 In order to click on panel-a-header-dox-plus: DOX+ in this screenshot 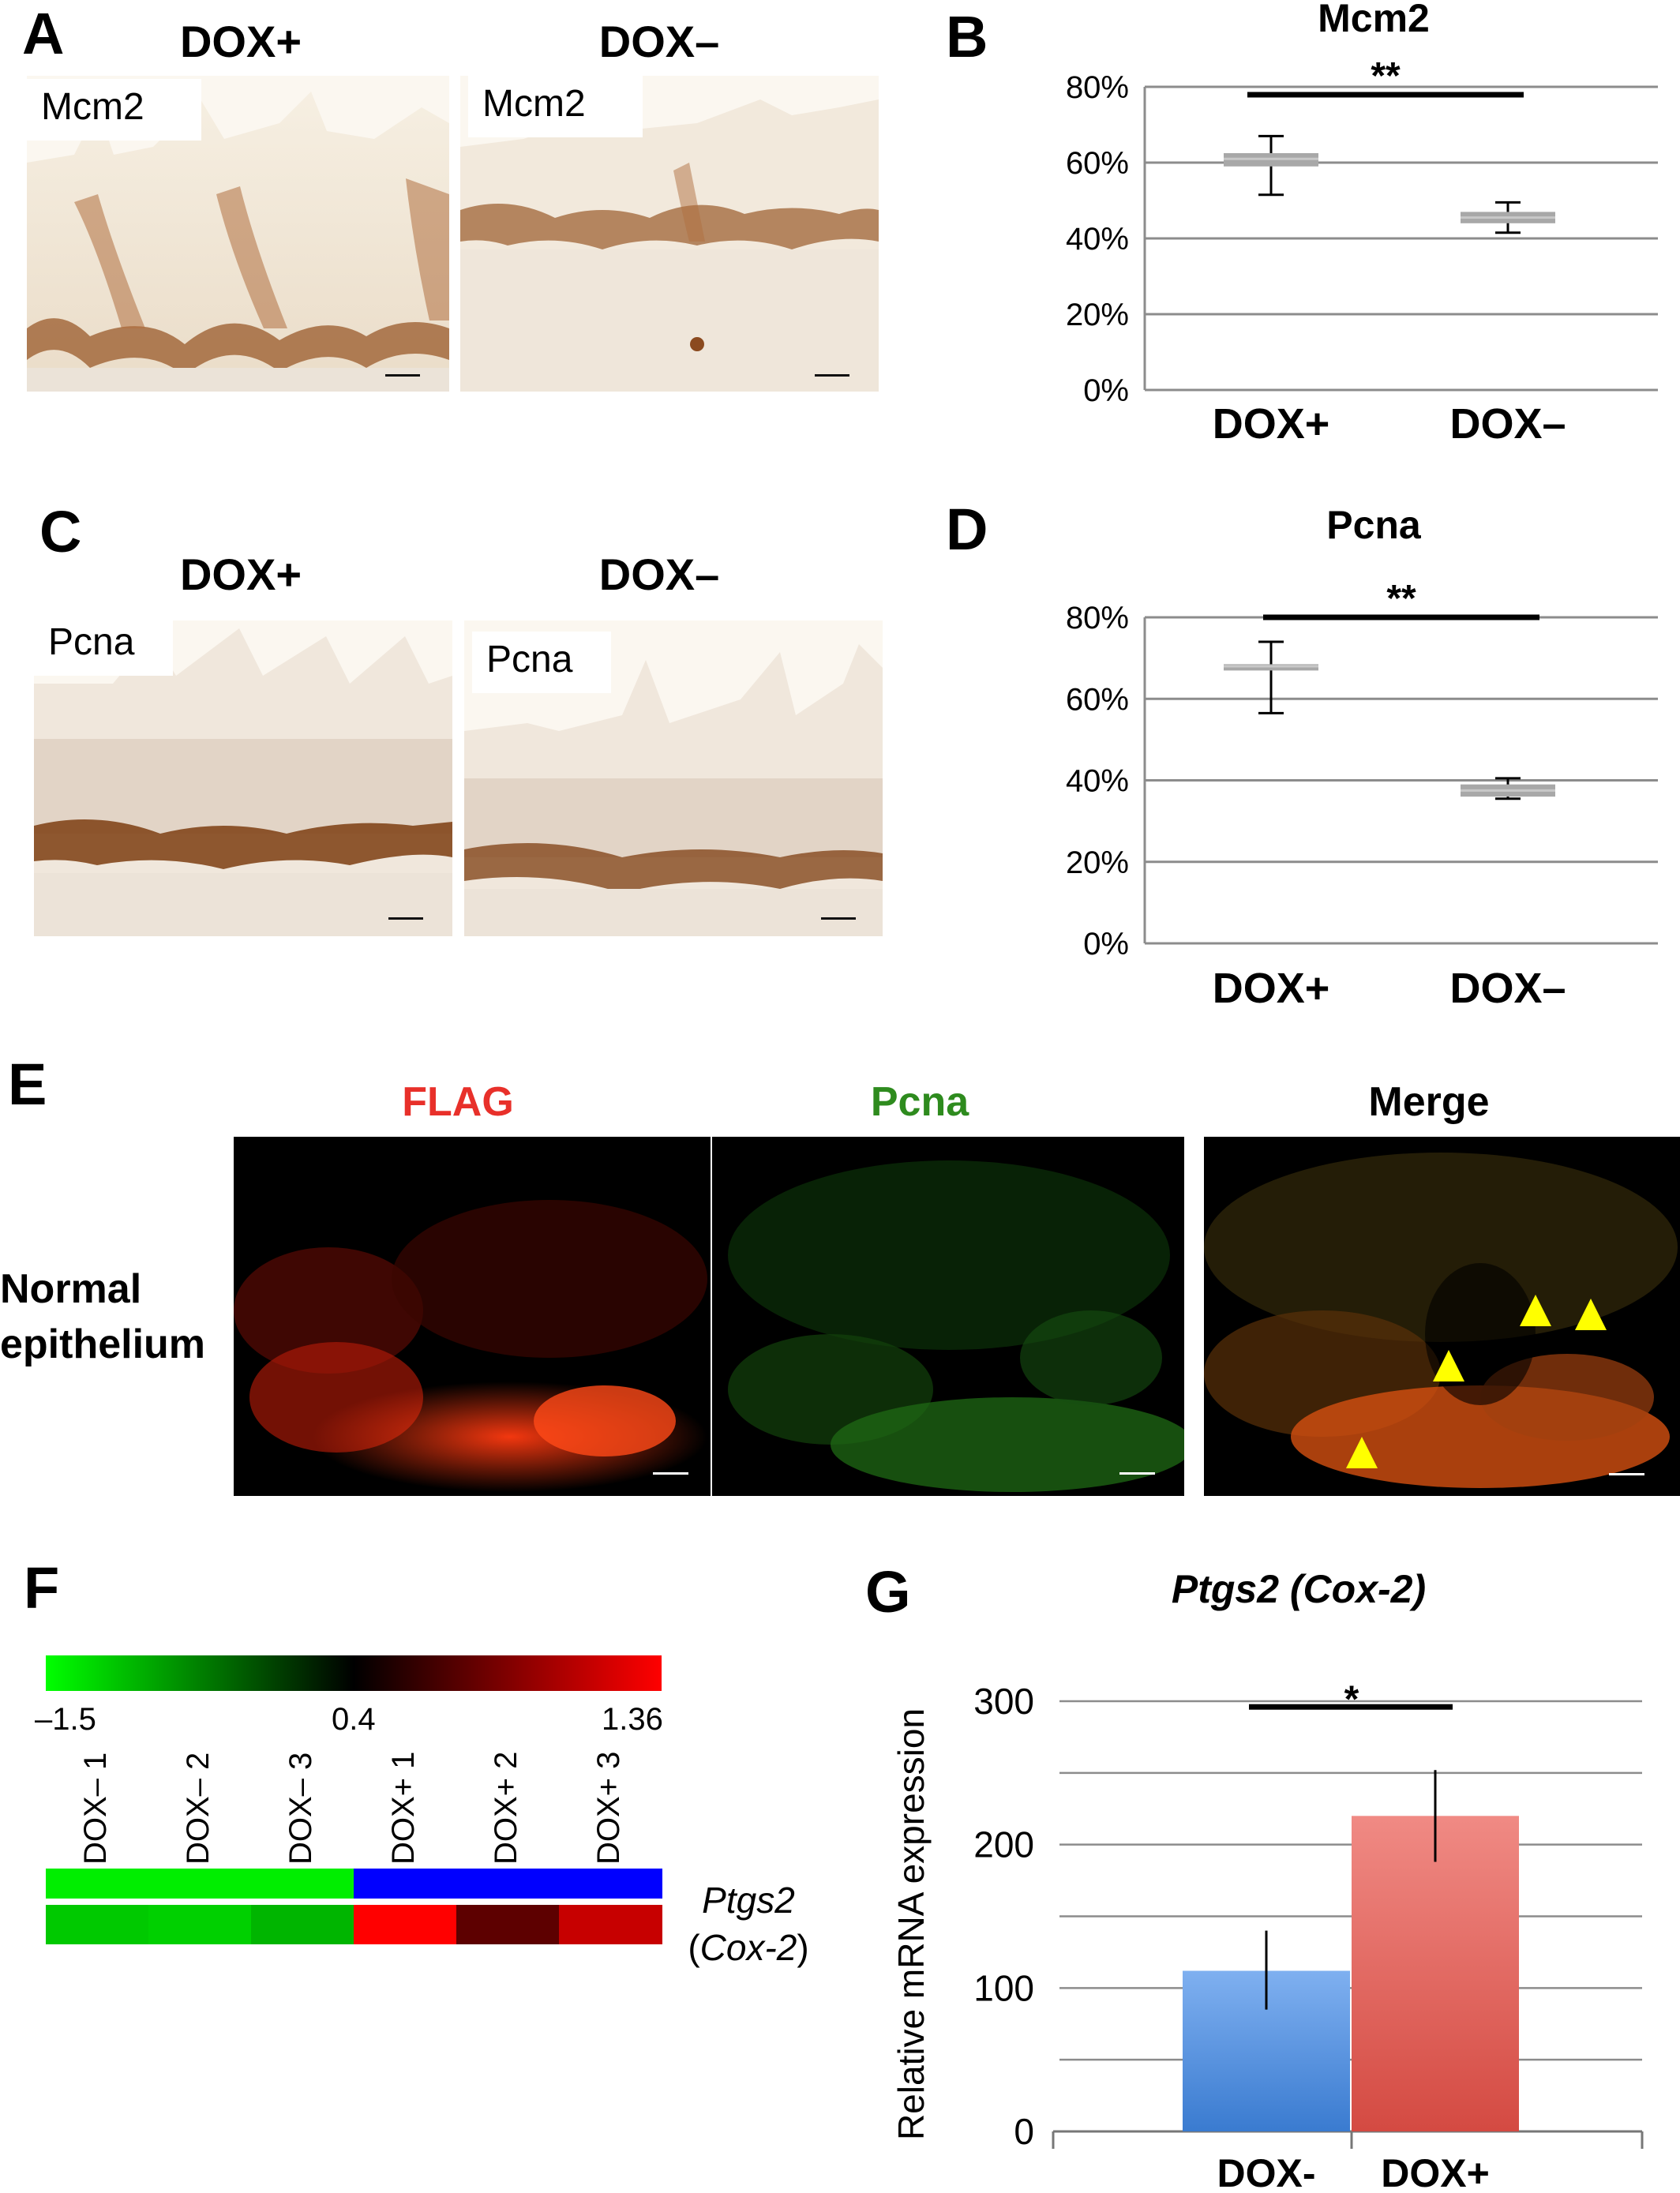, I will do `click(240, 41)`.